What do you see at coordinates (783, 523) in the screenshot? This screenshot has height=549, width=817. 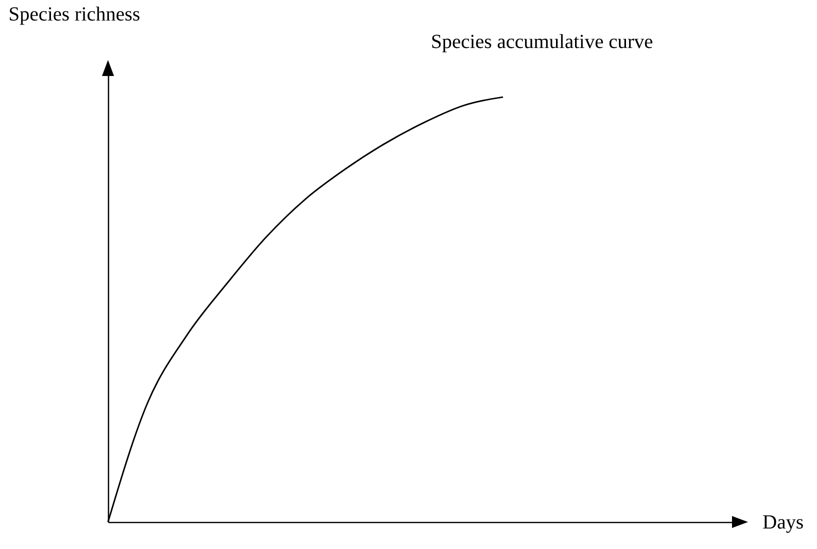 I see `x-axis-title: Days` at bounding box center [783, 523].